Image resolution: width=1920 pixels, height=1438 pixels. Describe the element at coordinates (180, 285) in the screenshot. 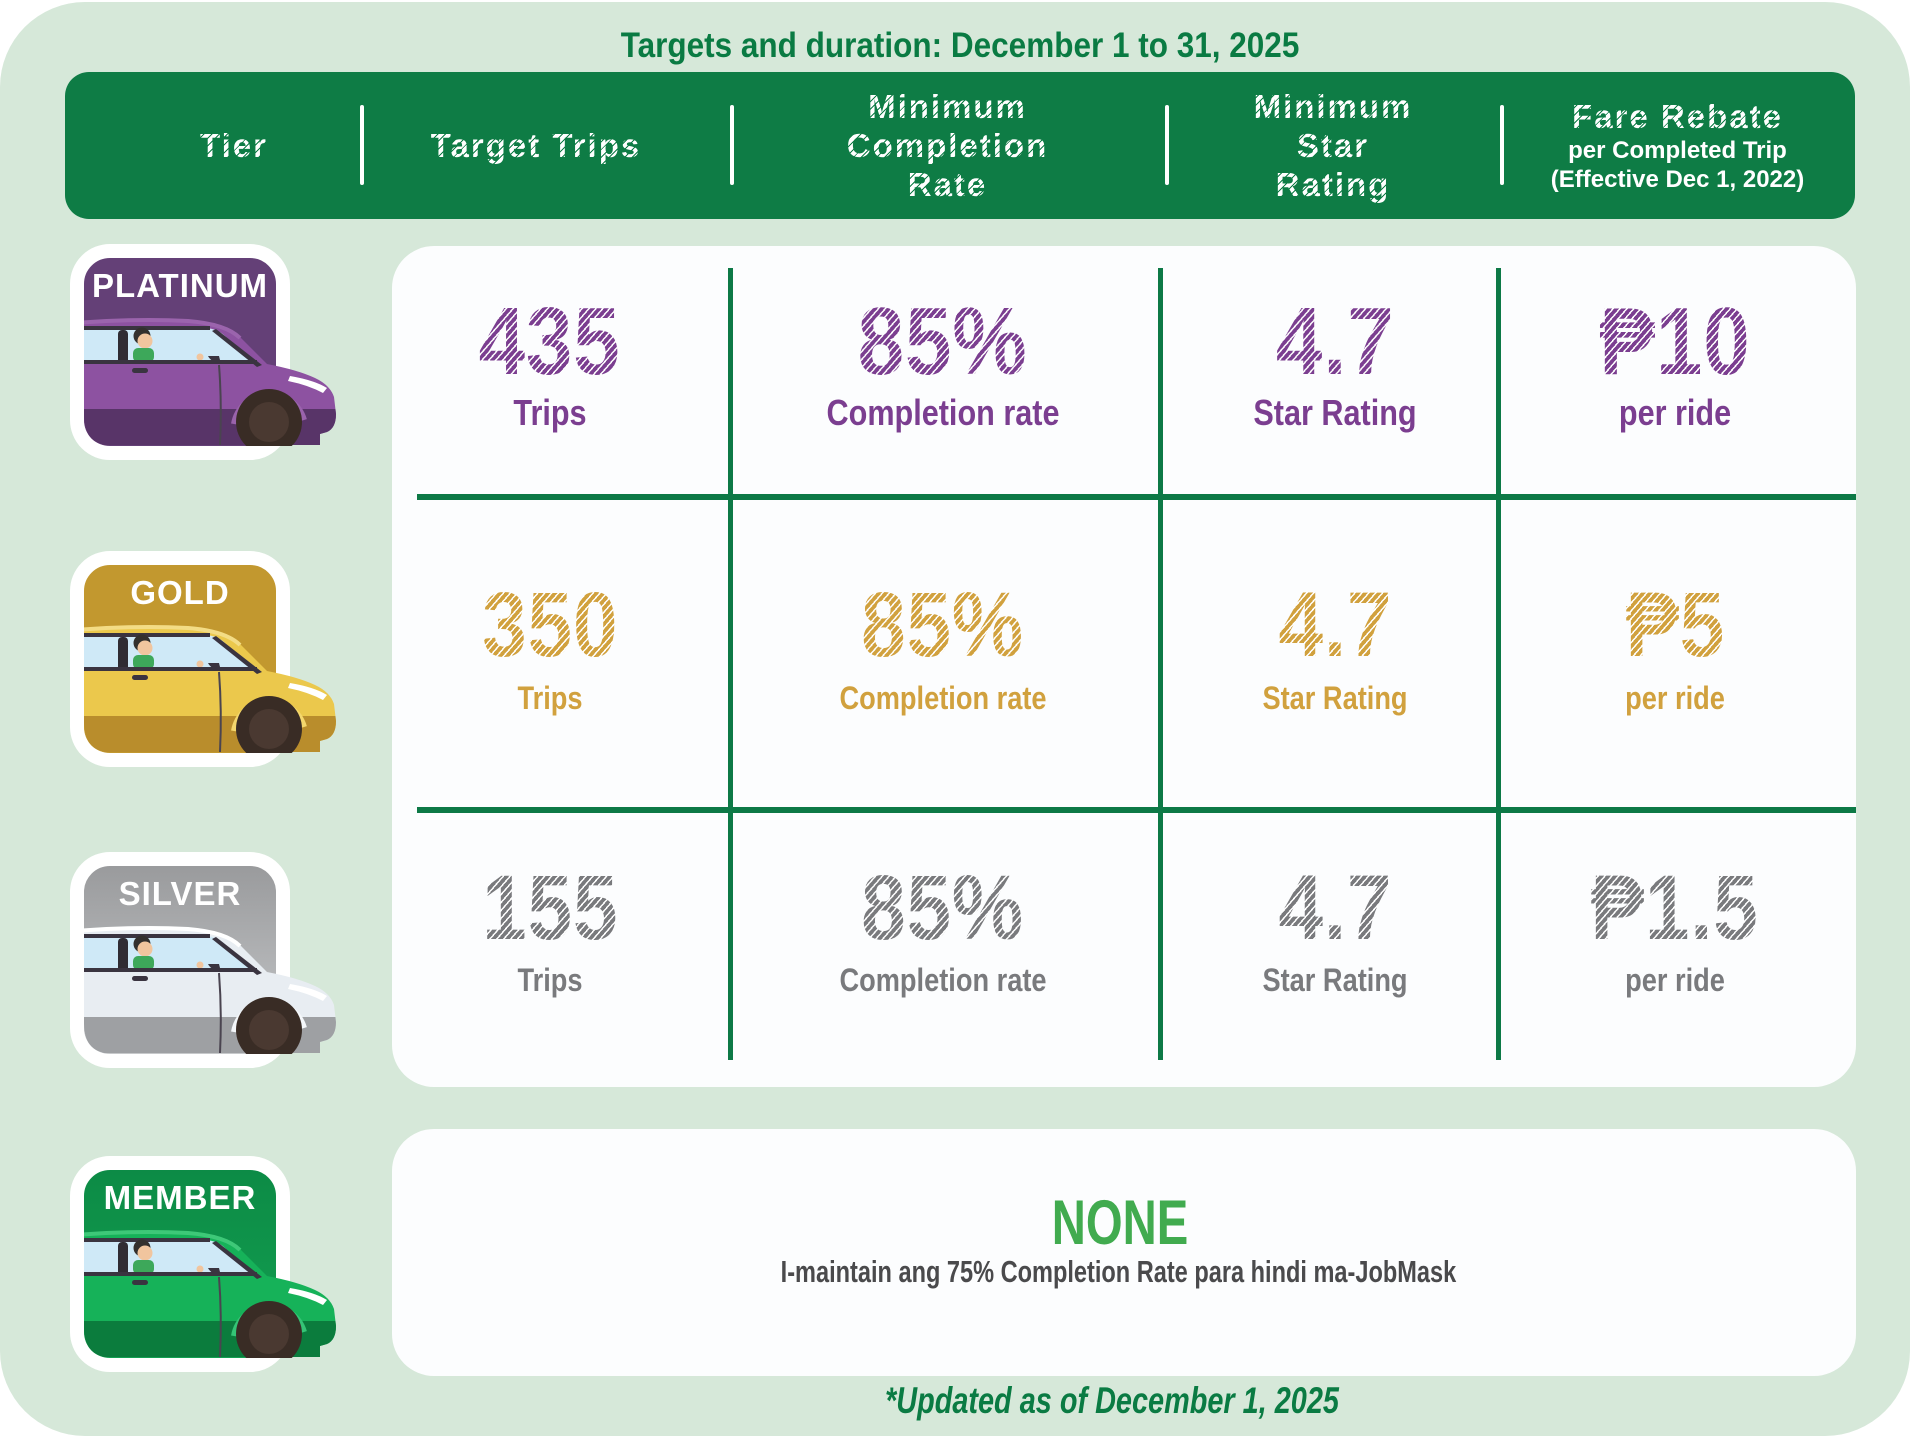

I see `svg-text: PLATINUM` at that location.